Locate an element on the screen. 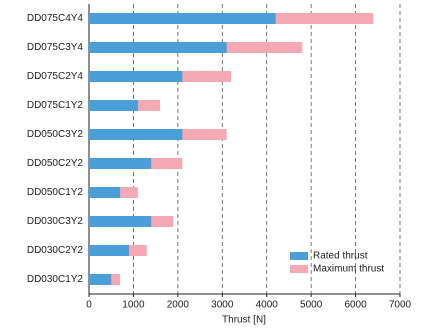 The image size is (430, 331). x-tick-label: 2000 is located at coordinates (178, 305).